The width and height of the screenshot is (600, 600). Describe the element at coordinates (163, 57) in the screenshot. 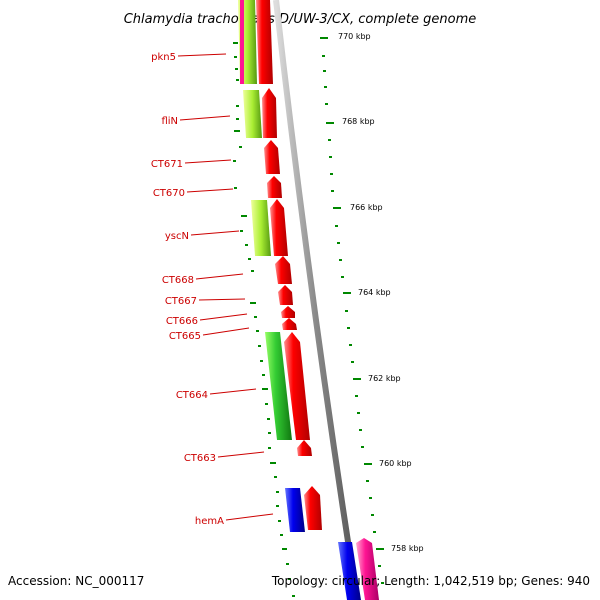

I see `gene-label-pkn5: pkn5` at that location.